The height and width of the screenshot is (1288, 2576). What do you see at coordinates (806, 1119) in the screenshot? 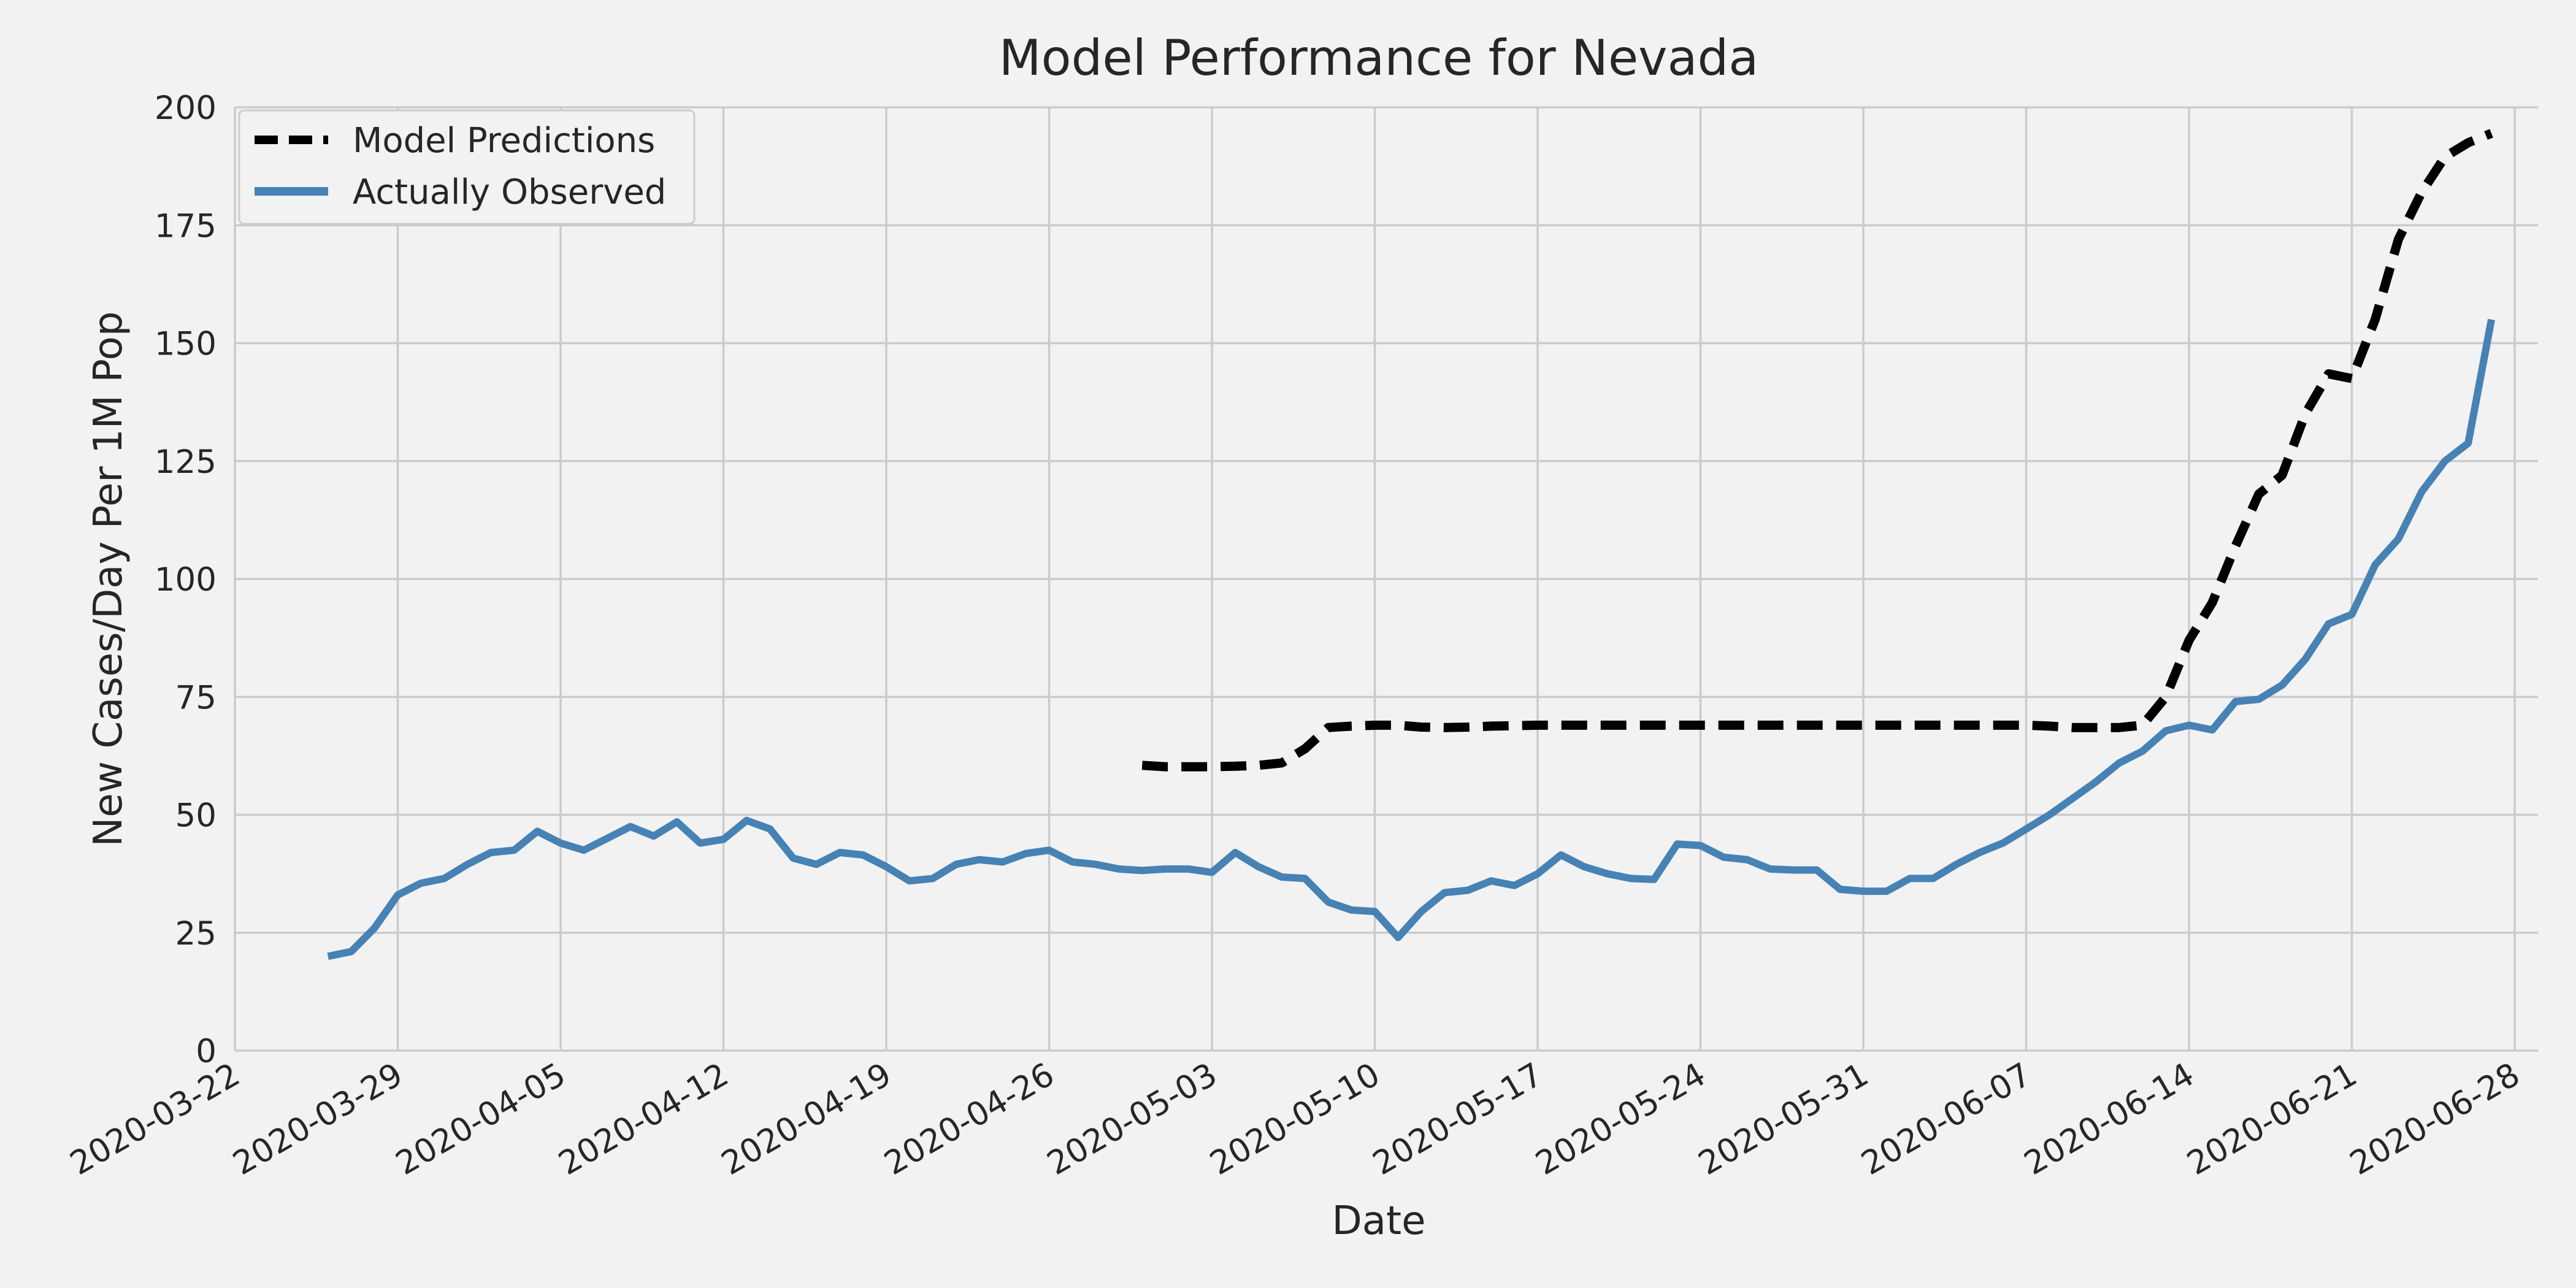
I see `x-tick-label: 2020-04-19` at bounding box center [806, 1119].